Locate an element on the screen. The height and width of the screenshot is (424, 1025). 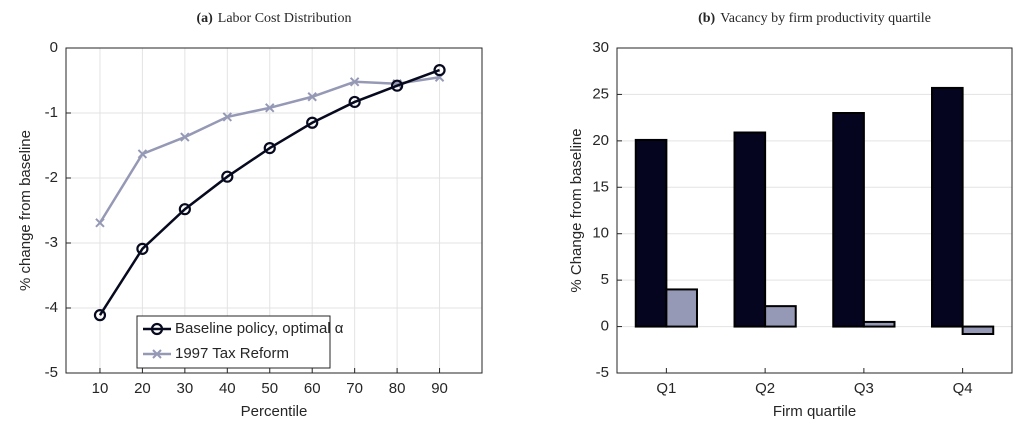
chart-title-text: Labor Cost Distribution is located at coordinates (285, 18).